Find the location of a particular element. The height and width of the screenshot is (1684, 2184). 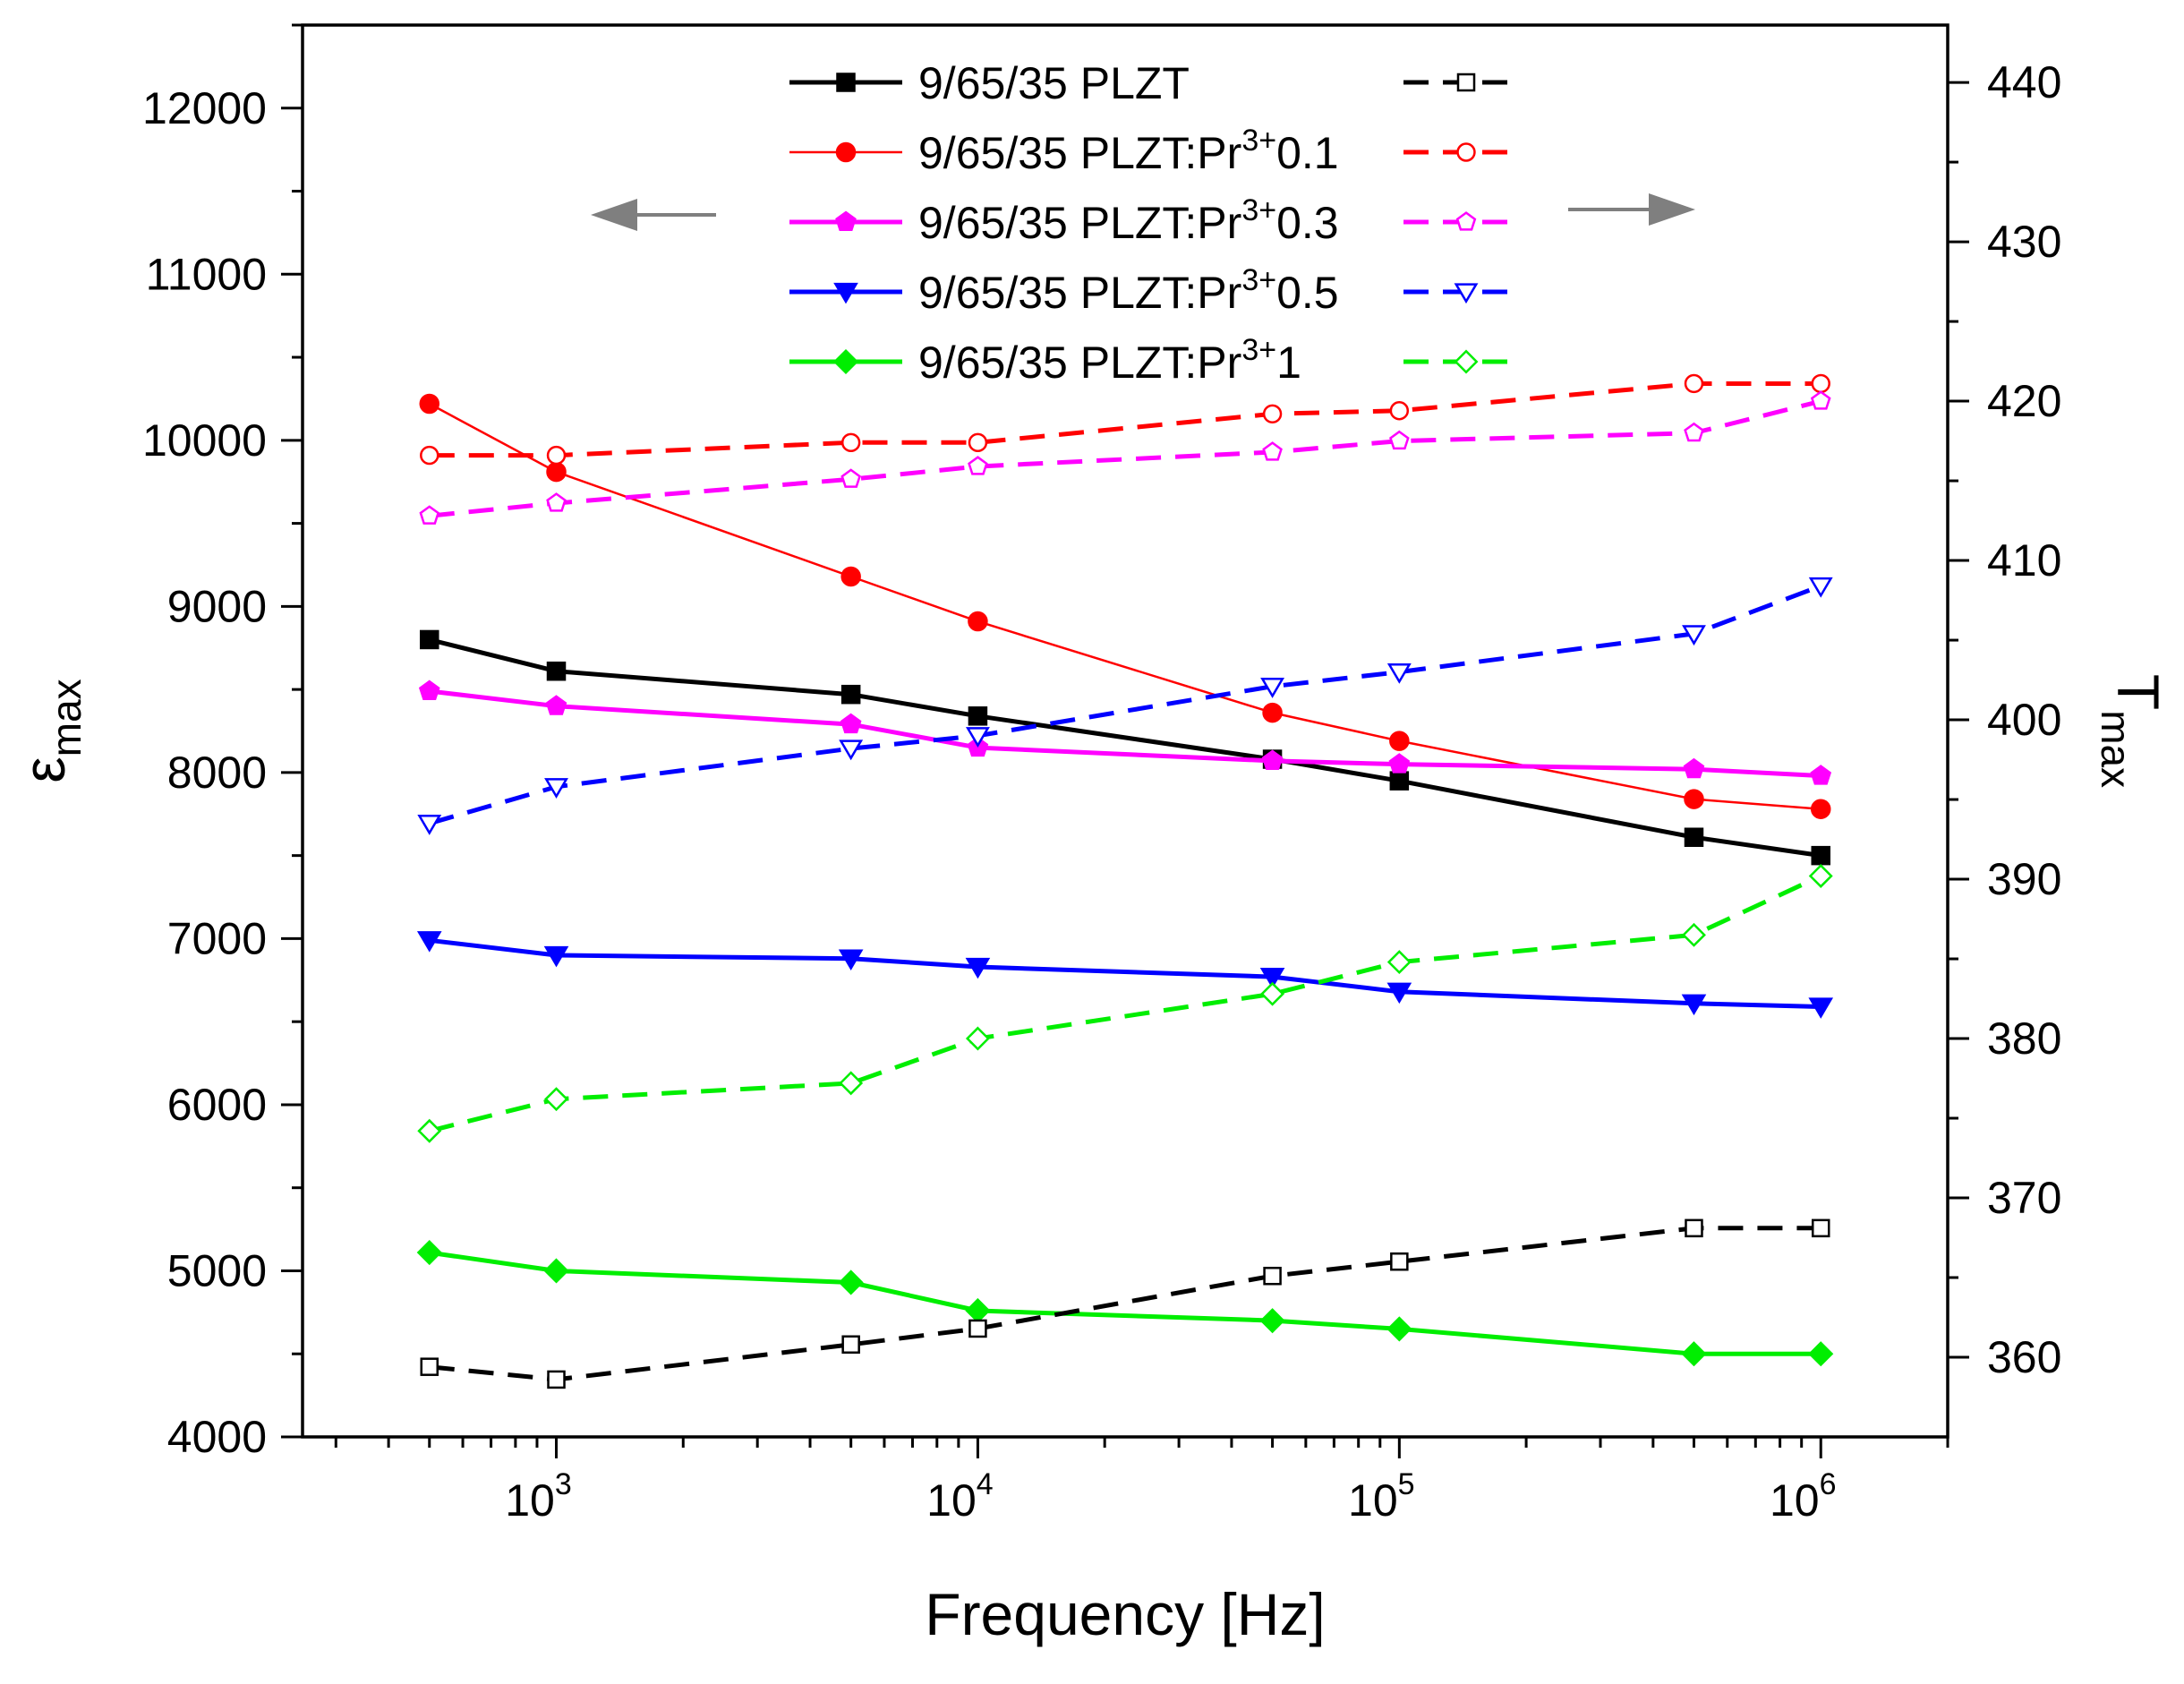

x-tick-exponent: 5 is located at coordinates (1406, 1484).